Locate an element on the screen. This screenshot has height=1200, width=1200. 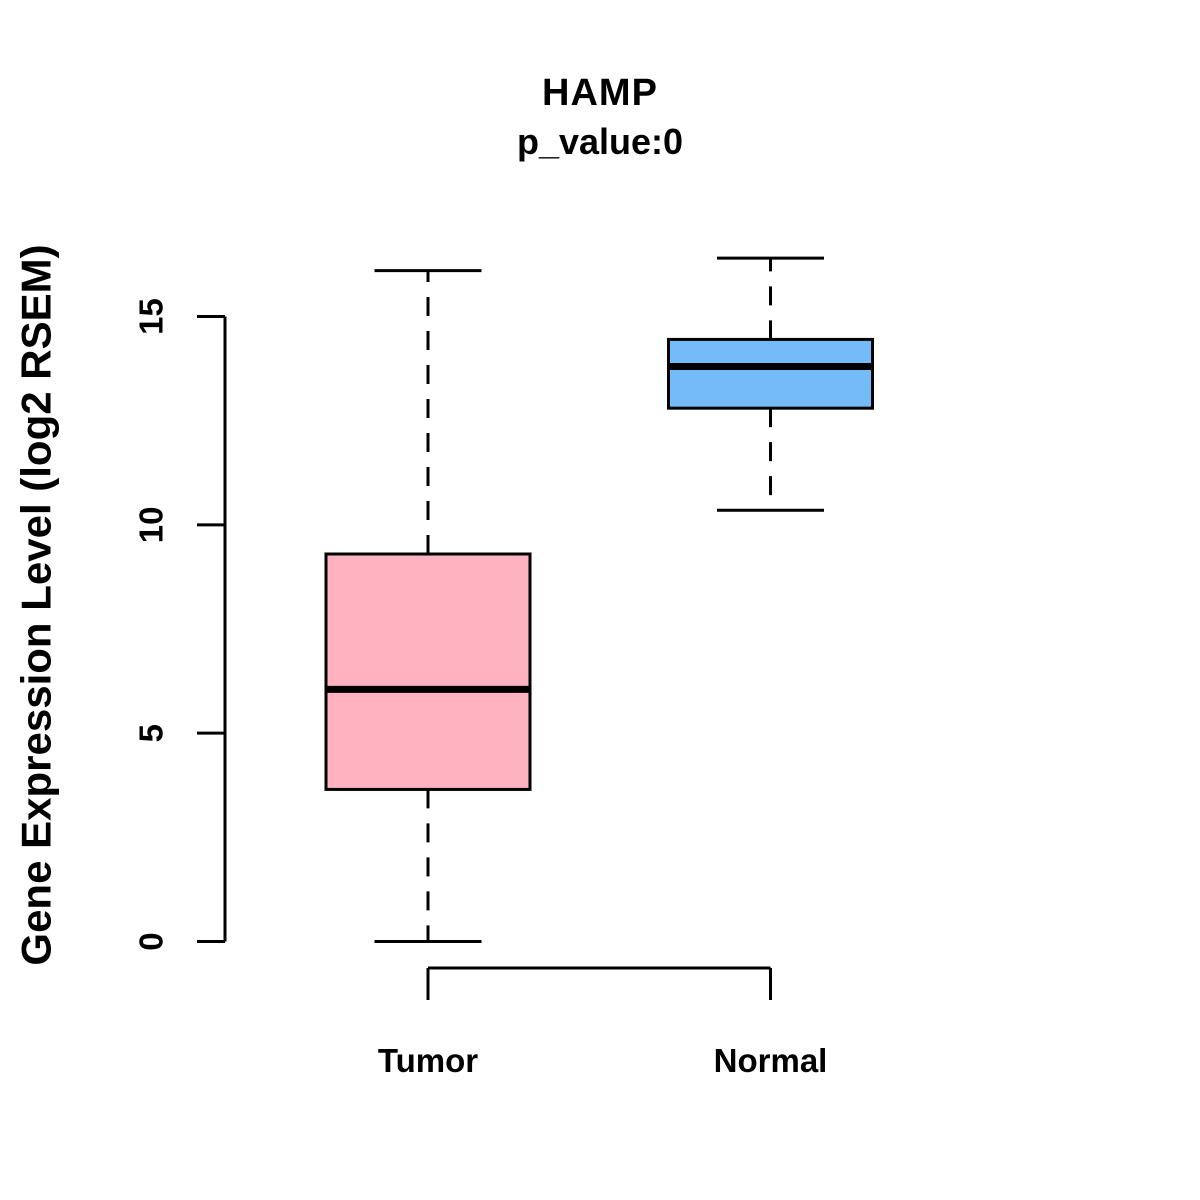
category-label-tumor: Tumor is located at coordinates (428, 1060).